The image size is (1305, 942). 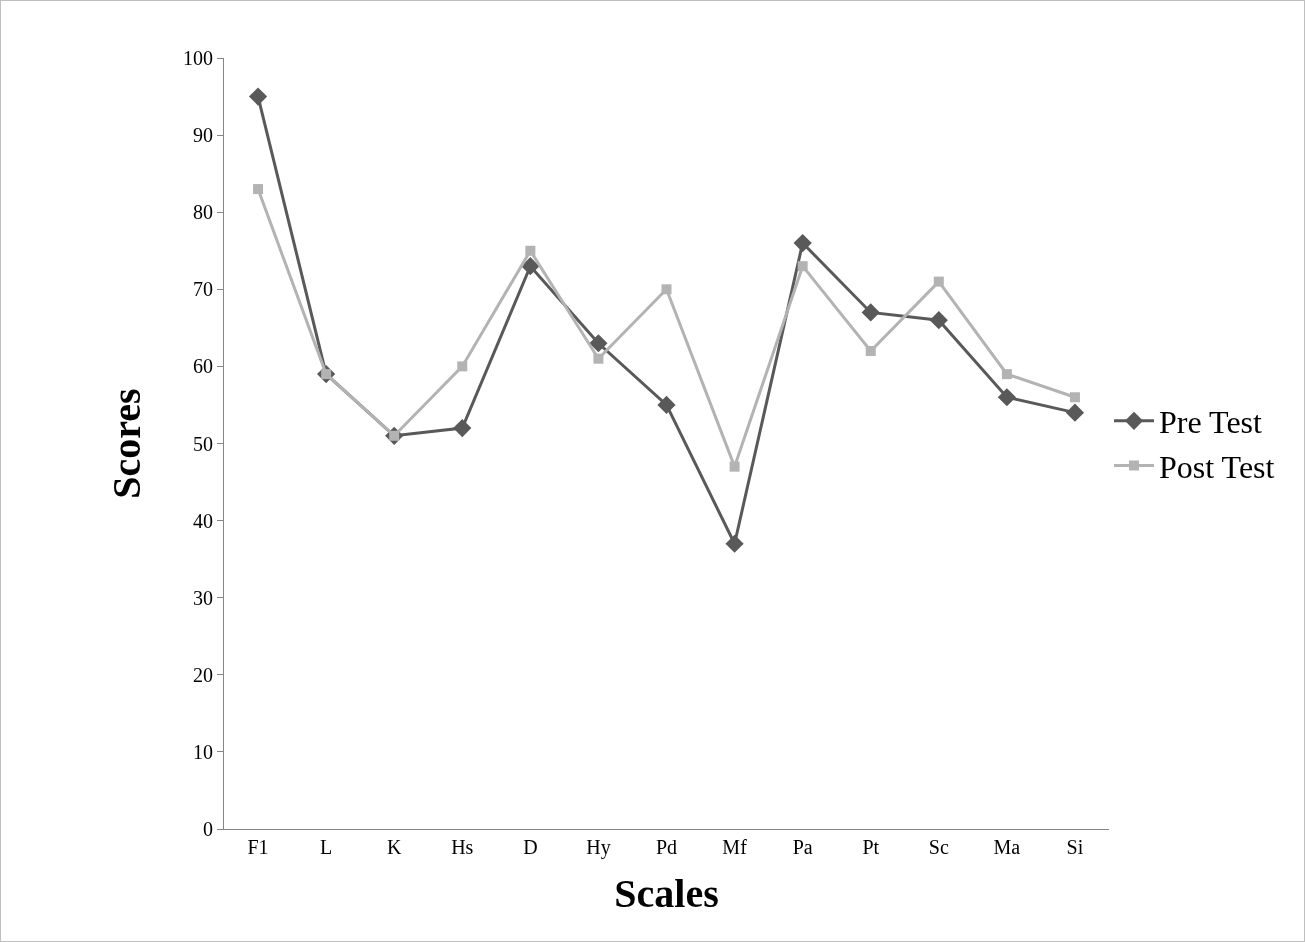 I want to click on legend-label: Pre Test, so click(x=1211, y=422).